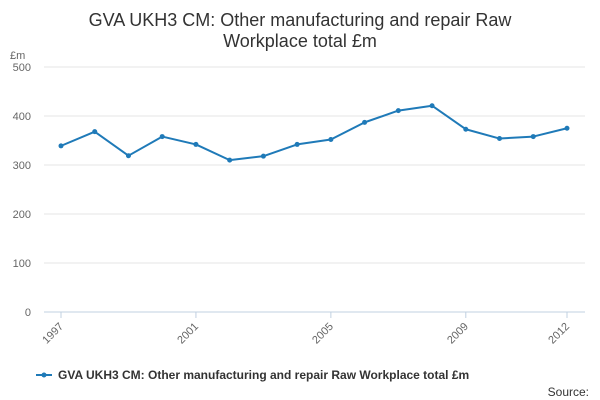 The height and width of the screenshot is (400, 600). I want to click on x-tick-label: 2005, so click(323, 334).